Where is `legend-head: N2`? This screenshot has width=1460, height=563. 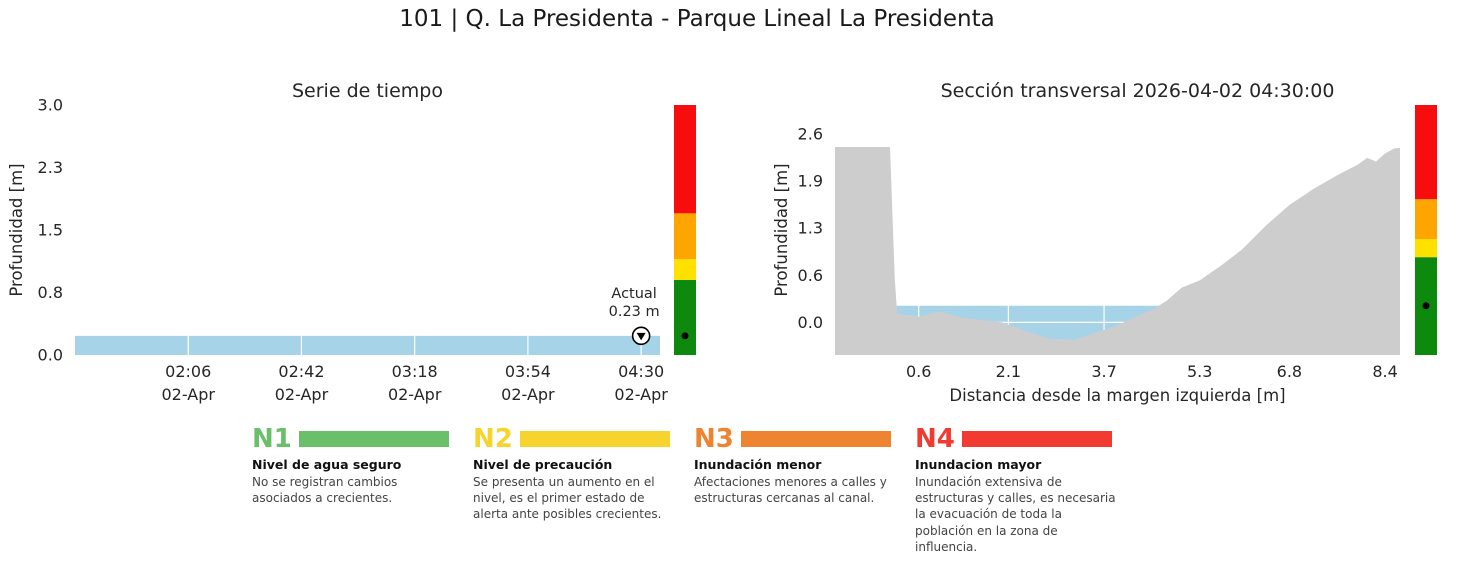
legend-head: N2 is located at coordinates (583, 439).